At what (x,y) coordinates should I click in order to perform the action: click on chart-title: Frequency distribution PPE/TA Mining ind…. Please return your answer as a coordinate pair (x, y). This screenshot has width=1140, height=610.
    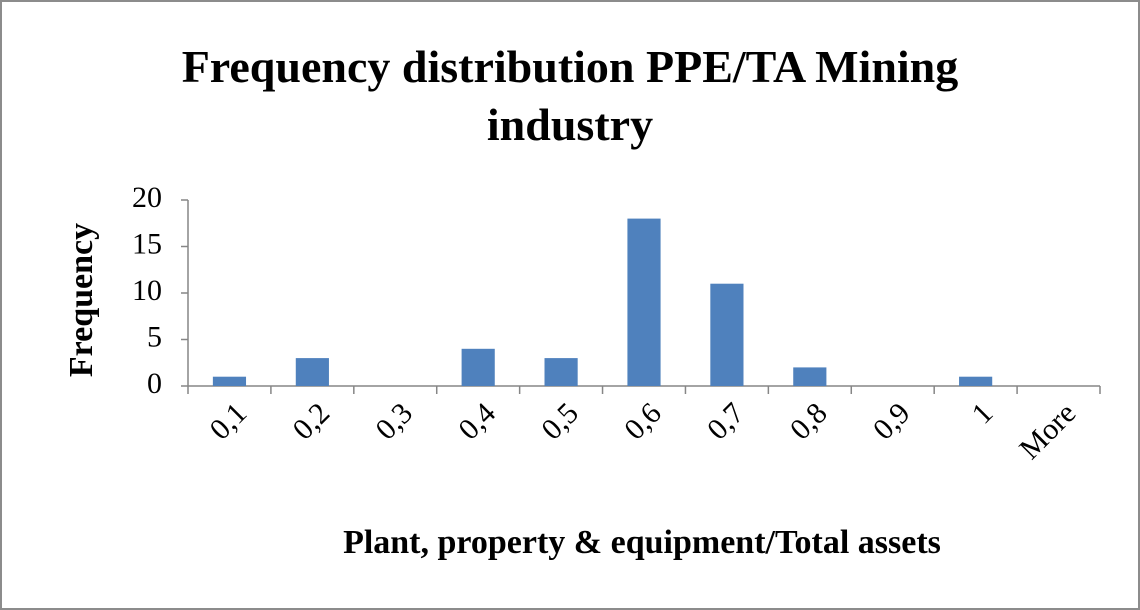
    Looking at the image, I should click on (570, 95).